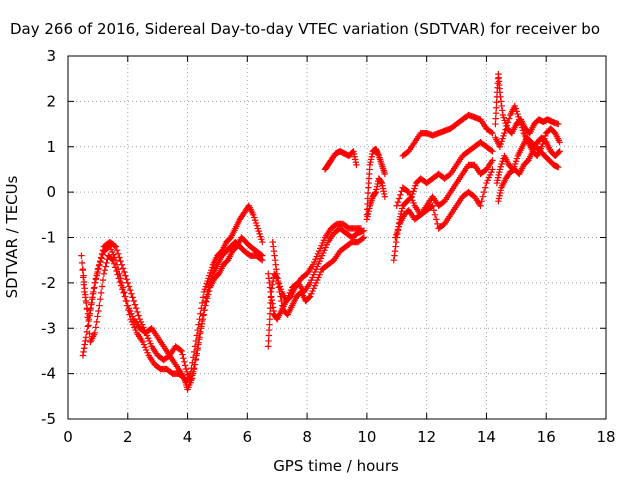 This screenshot has width=640, height=480. I want to click on x-tick-label: 12, so click(426, 437).